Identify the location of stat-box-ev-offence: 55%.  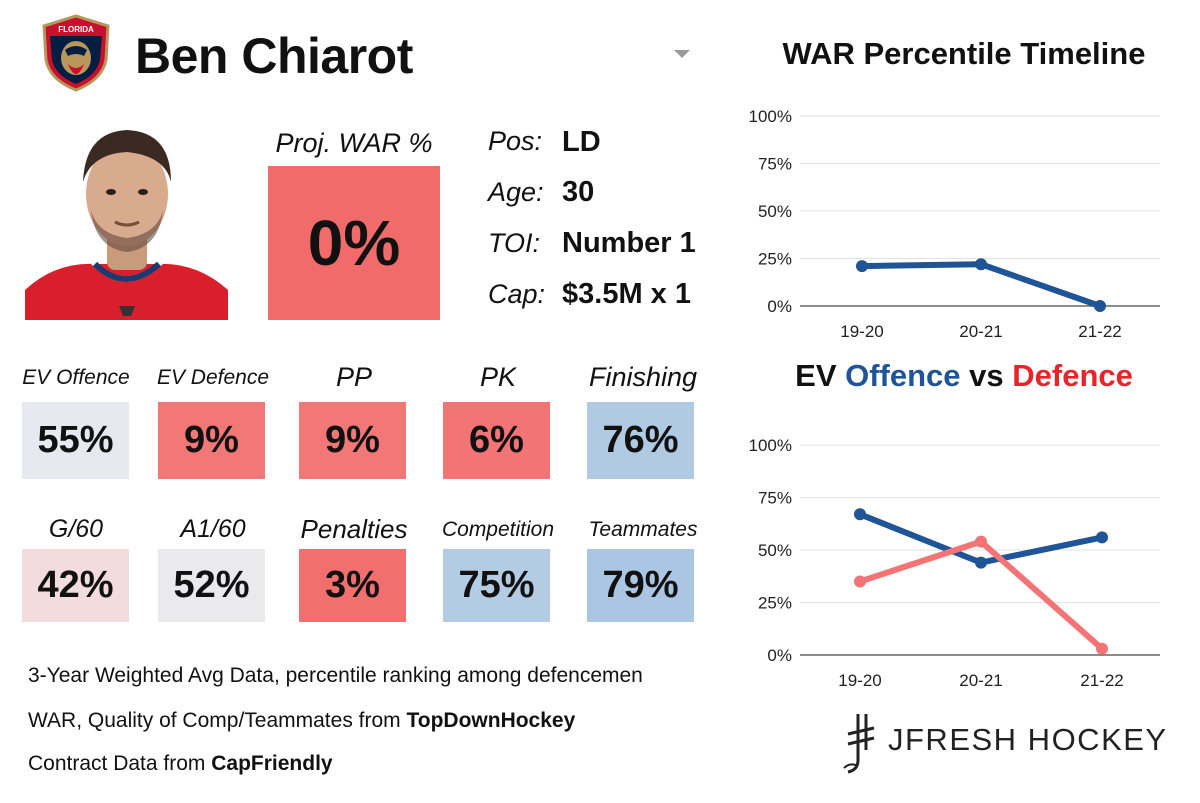
(75, 440).